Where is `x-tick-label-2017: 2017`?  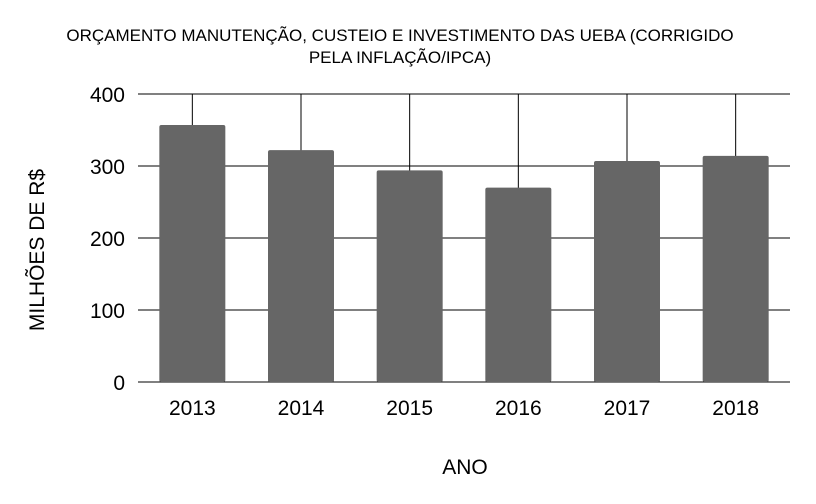
x-tick-label-2017: 2017 is located at coordinates (627, 408).